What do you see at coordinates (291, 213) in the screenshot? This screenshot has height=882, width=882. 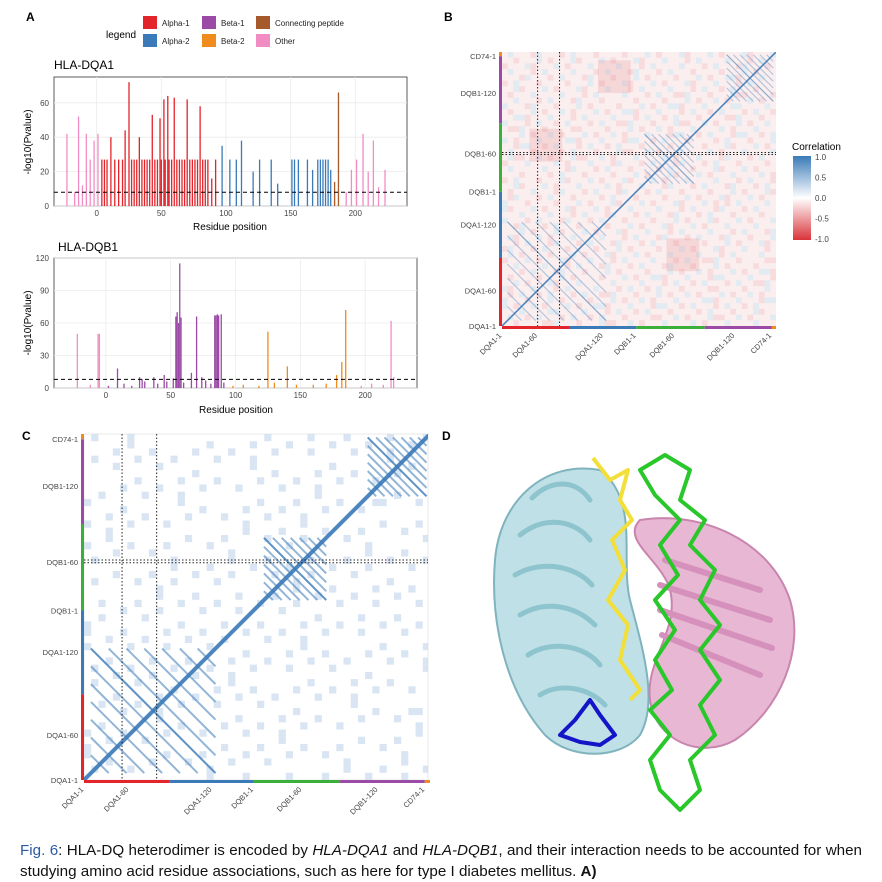 I see `x-tick-label: 150` at bounding box center [291, 213].